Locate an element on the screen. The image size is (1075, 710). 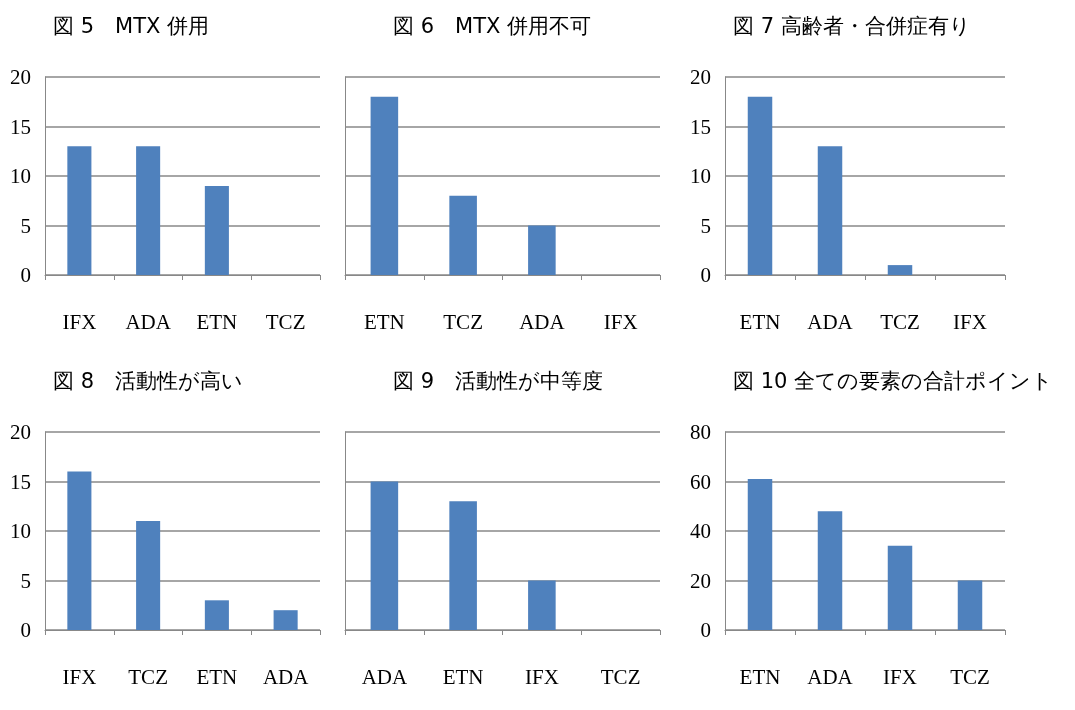
chart-title: 図 8 活動性が高い is located at coordinates (148, 380).